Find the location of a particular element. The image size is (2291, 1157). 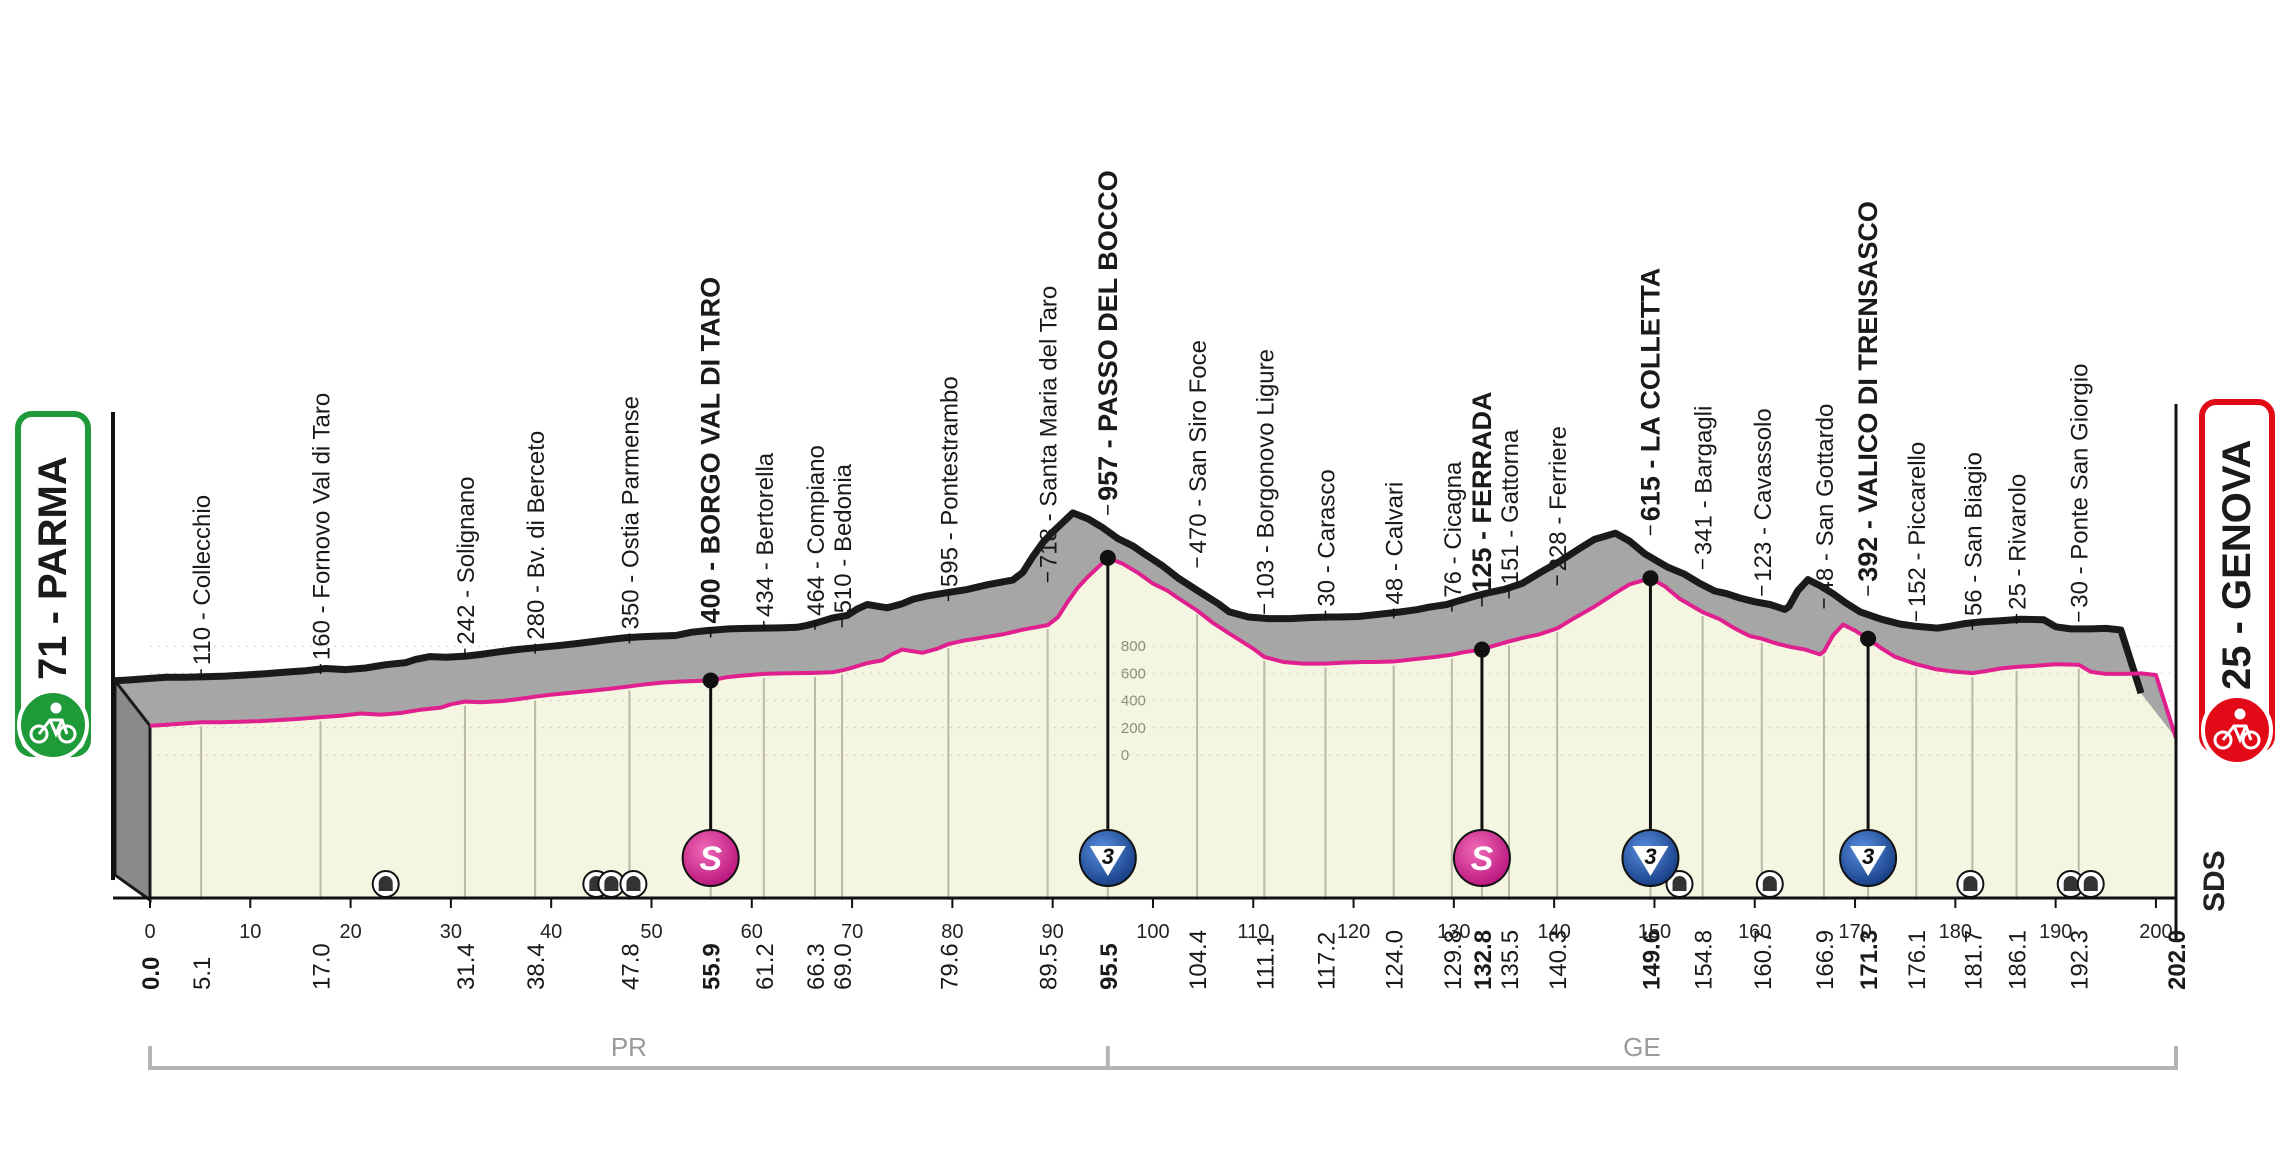

axis-tick-label: 150 is located at coordinates (1654, 932).